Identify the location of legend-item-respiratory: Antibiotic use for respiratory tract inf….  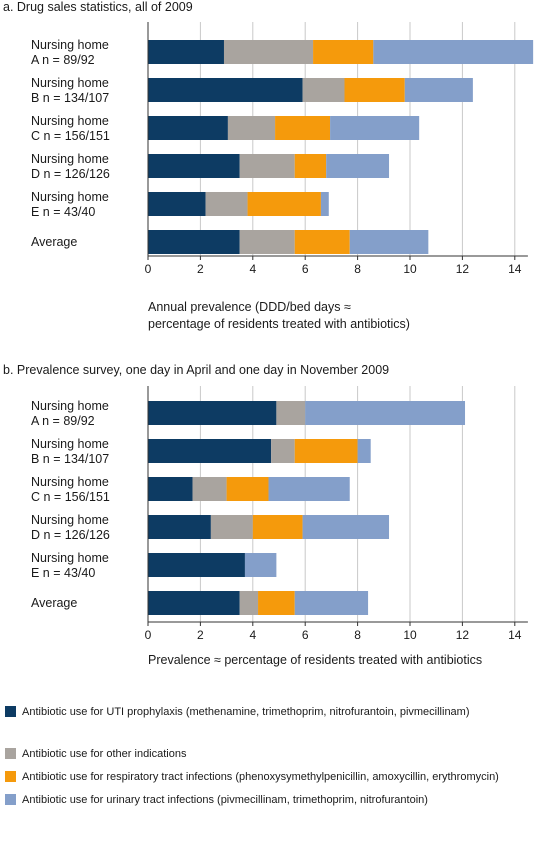
(268, 777).